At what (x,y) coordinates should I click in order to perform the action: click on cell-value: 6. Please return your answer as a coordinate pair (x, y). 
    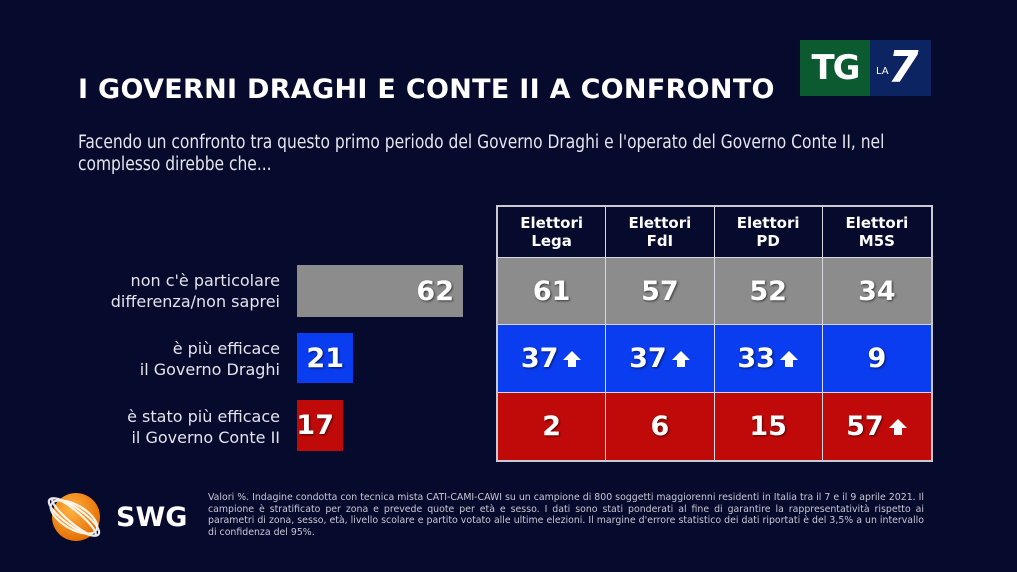
    Looking at the image, I should click on (660, 426).